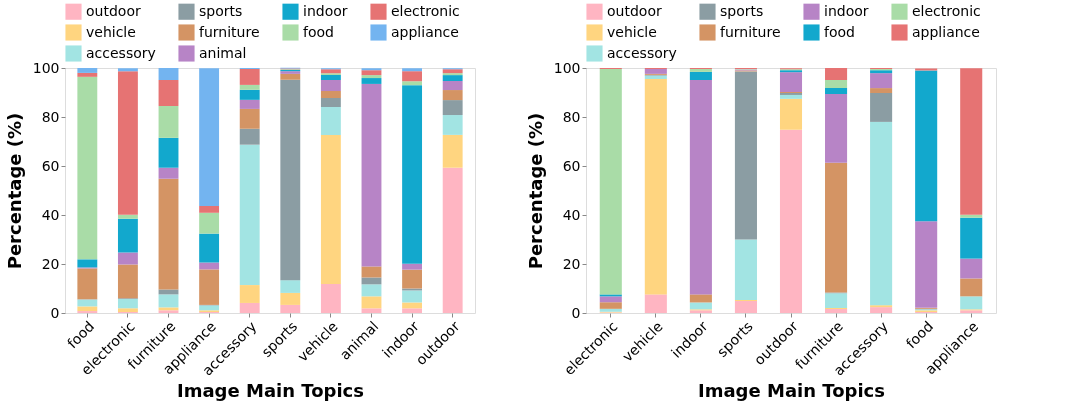  Describe the element at coordinates (223, 52) in the screenshot. I see `legend-label: animal` at that location.